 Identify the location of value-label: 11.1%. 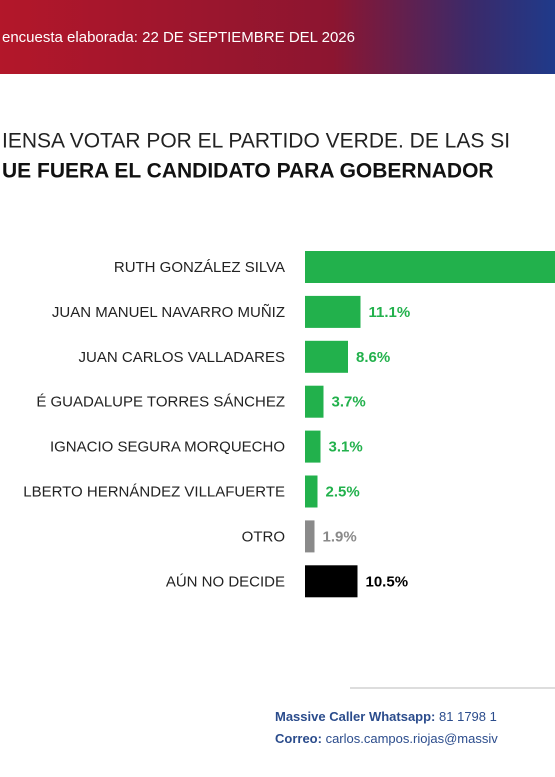
(390, 312).